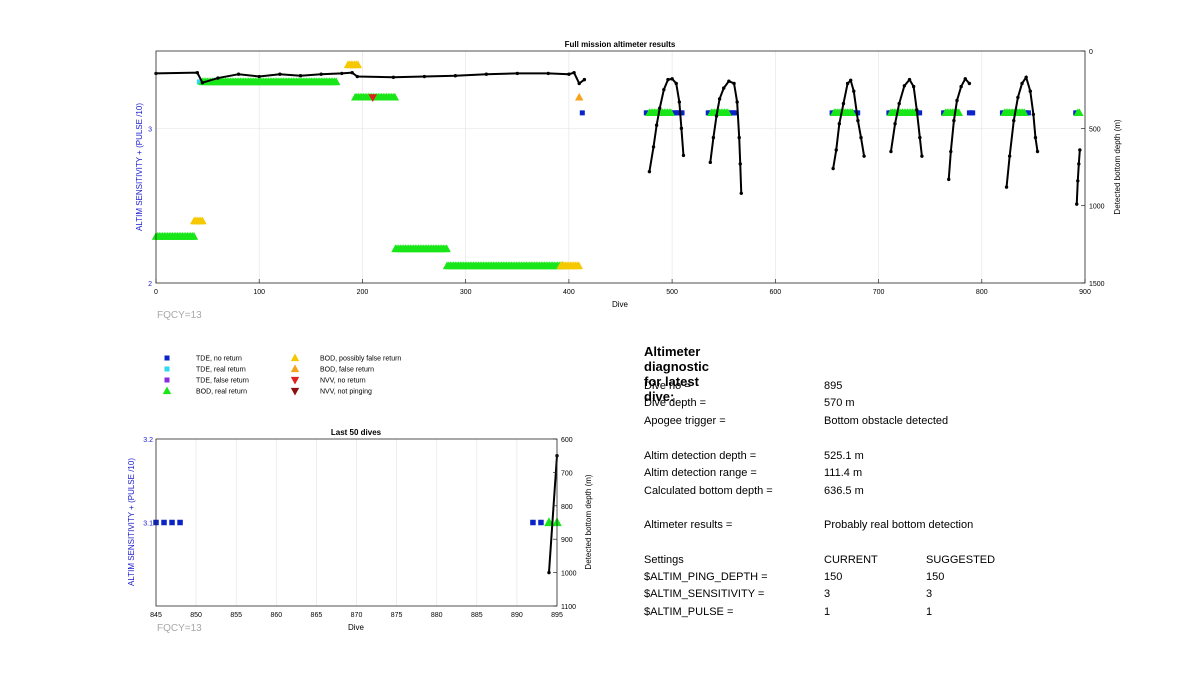 This screenshot has height=681, width=1200. Describe the element at coordinates (131, 522) in the screenshot. I see `small-chart-ylabel-left: ALTIM SENSITIVITY + (PULSE /10)` at that location.